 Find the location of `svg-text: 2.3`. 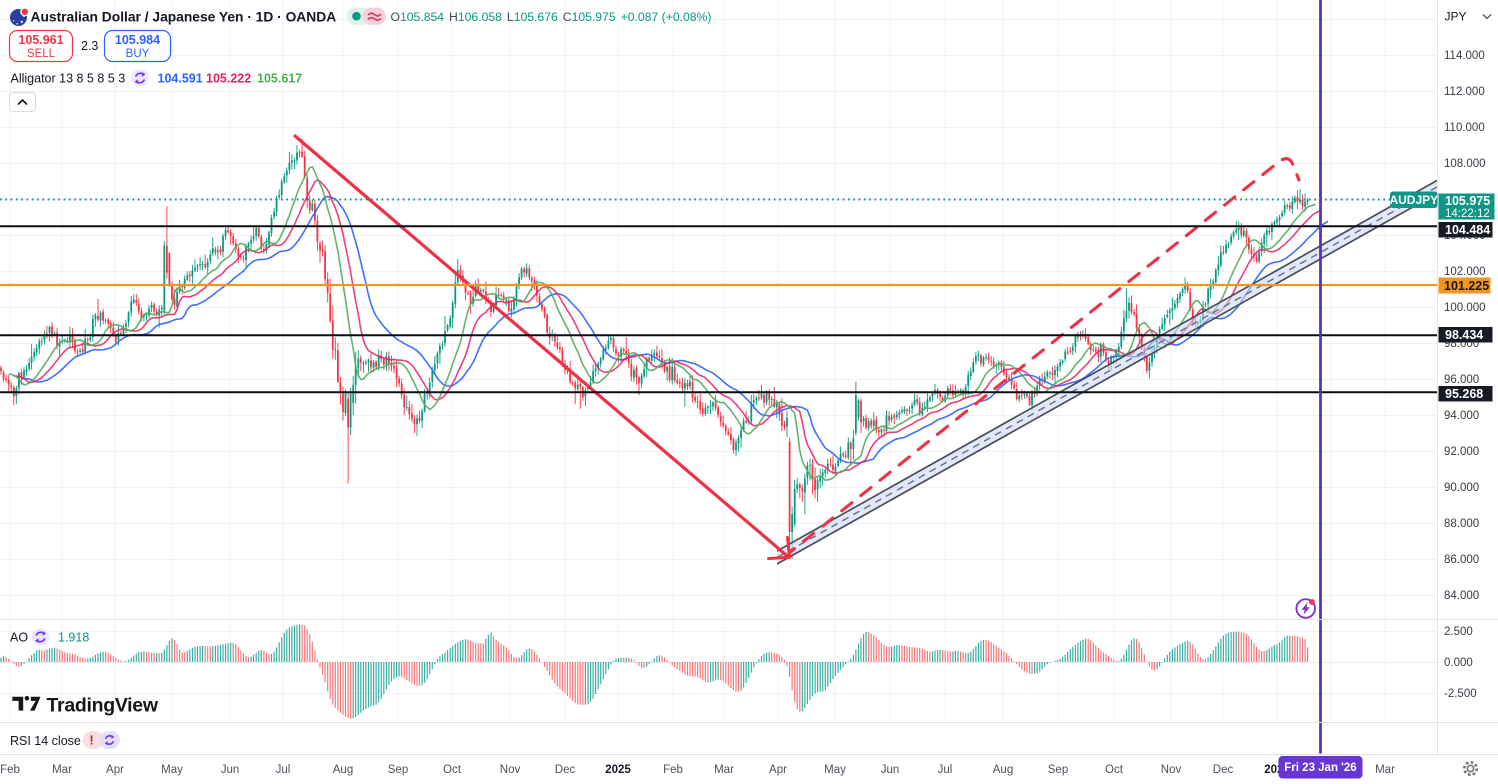

svg-text: 2.3 is located at coordinates (89, 46).